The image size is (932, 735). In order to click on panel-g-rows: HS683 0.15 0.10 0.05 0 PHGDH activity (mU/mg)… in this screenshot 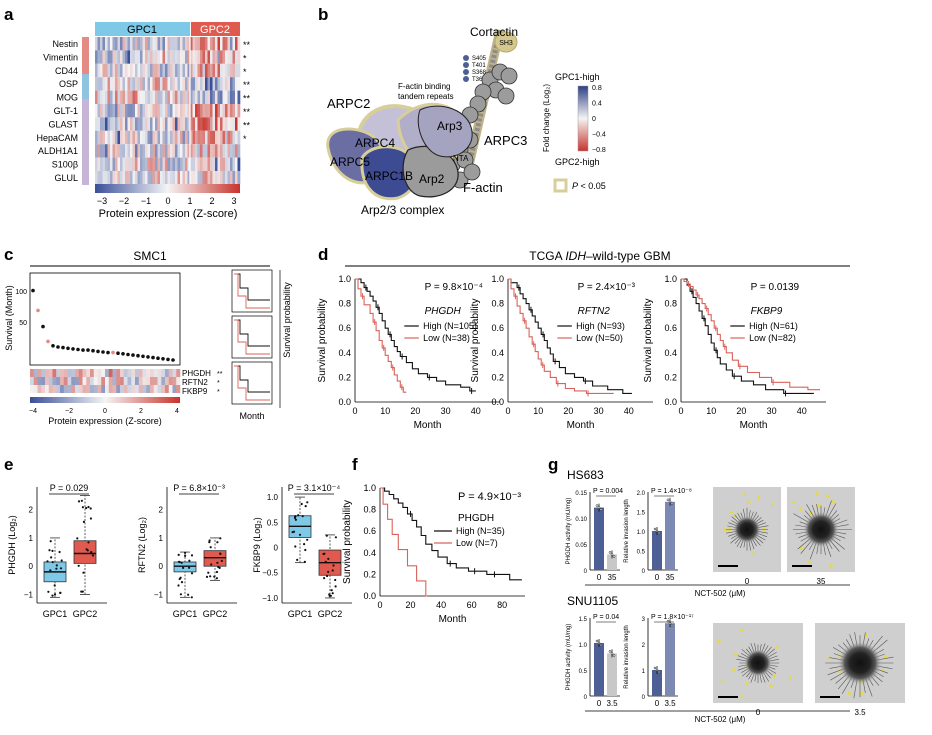, I will do `click(735, 596)`.